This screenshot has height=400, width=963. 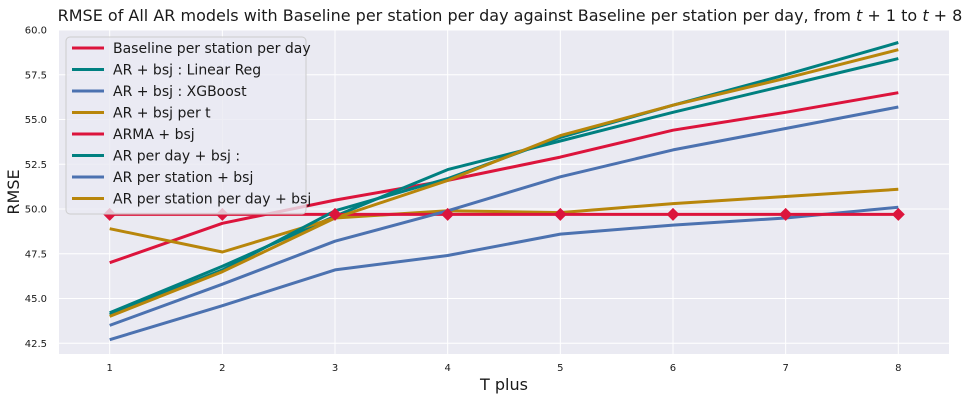 I want to click on y-tick-label: 52.5, so click(x=36, y=165).